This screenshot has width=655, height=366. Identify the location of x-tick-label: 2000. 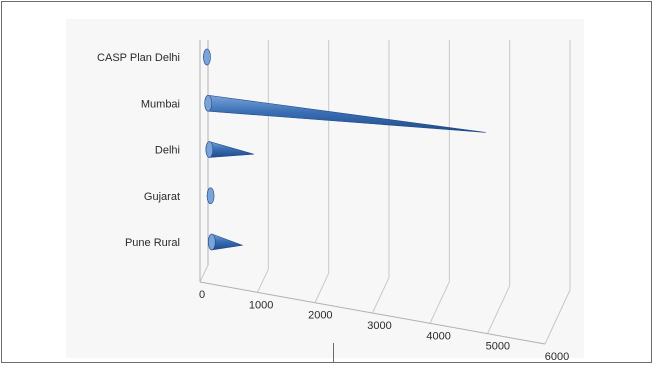
(320, 316).